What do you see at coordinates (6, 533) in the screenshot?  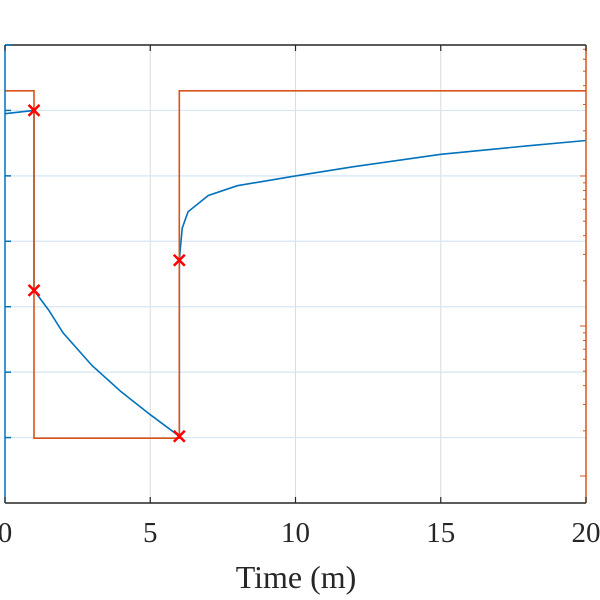 I see `x-tick-label: 0` at bounding box center [6, 533].